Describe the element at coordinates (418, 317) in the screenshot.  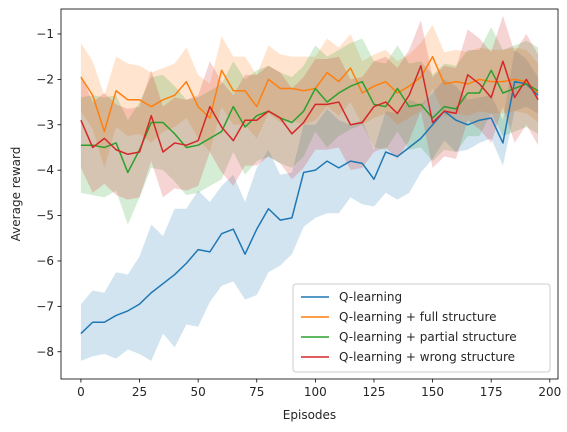
I see `legend-entry-label: Q-learning + full structure` at that location.